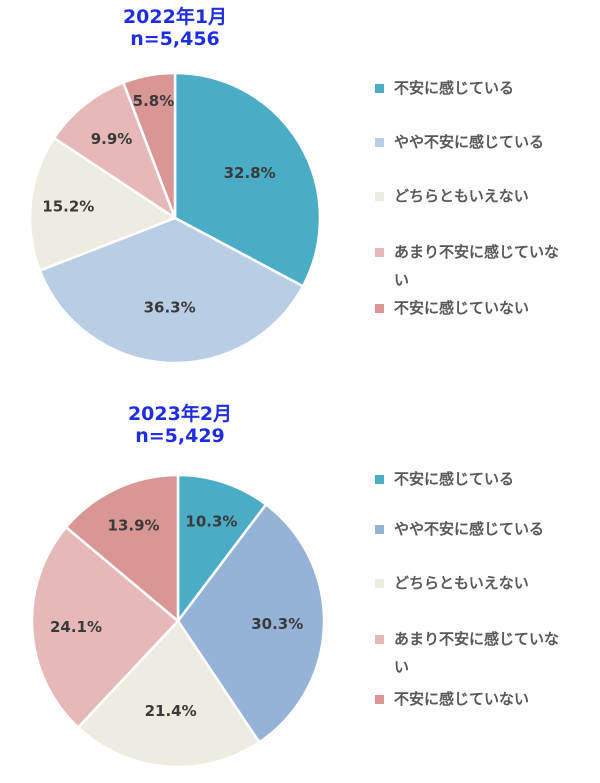 The width and height of the screenshot is (600, 783). Describe the element at coordinates (76, 627) in the screenshot. I see `slice-value-label: 24.1%` at that location.